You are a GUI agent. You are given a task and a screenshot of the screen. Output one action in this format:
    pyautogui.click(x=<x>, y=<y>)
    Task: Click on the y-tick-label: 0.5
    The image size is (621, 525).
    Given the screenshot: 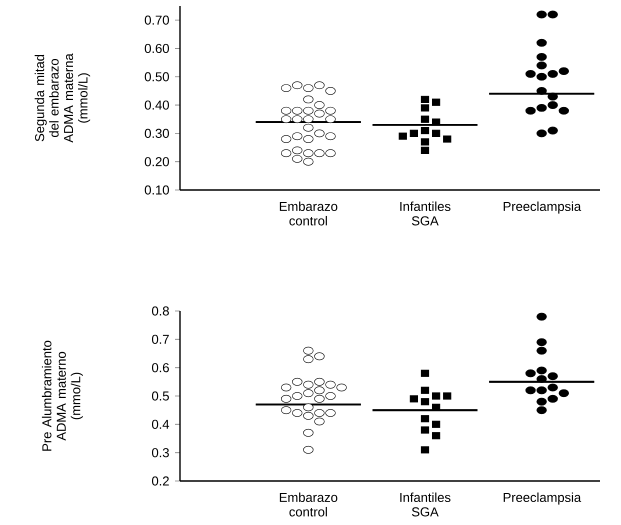 What is the action you would take?
    pyautogui.click(x=160, y=396)
    